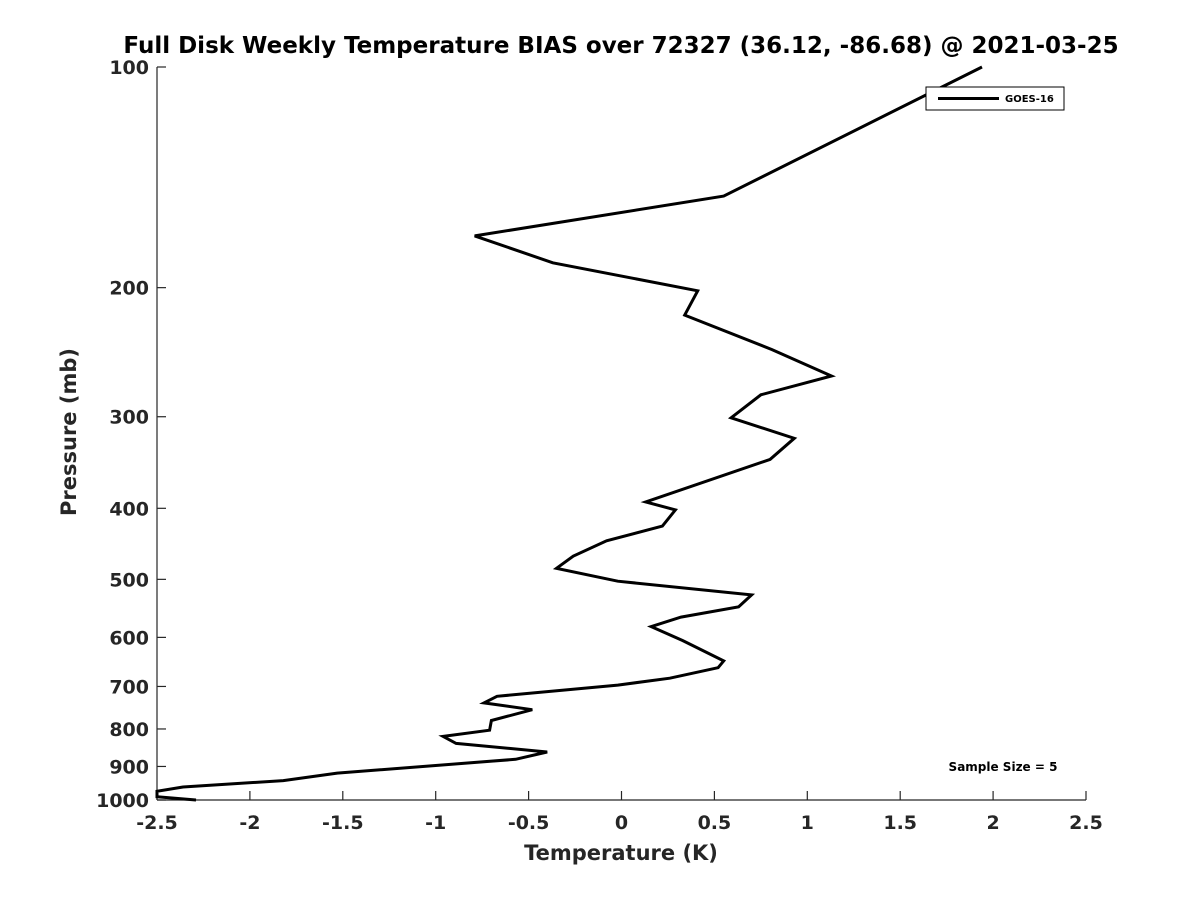  Describe the element at coordinates (621, 823) in the screenshot. I see `x-tick-label: 0` at that location.